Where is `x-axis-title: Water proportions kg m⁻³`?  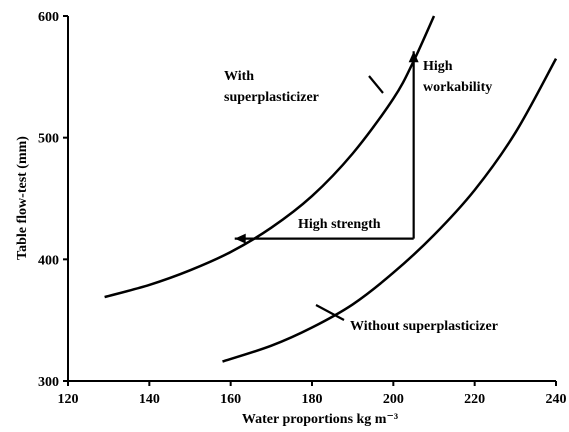 x-axis-title: Water proportions kg m⁻³ is located at coordinates (320, 419).